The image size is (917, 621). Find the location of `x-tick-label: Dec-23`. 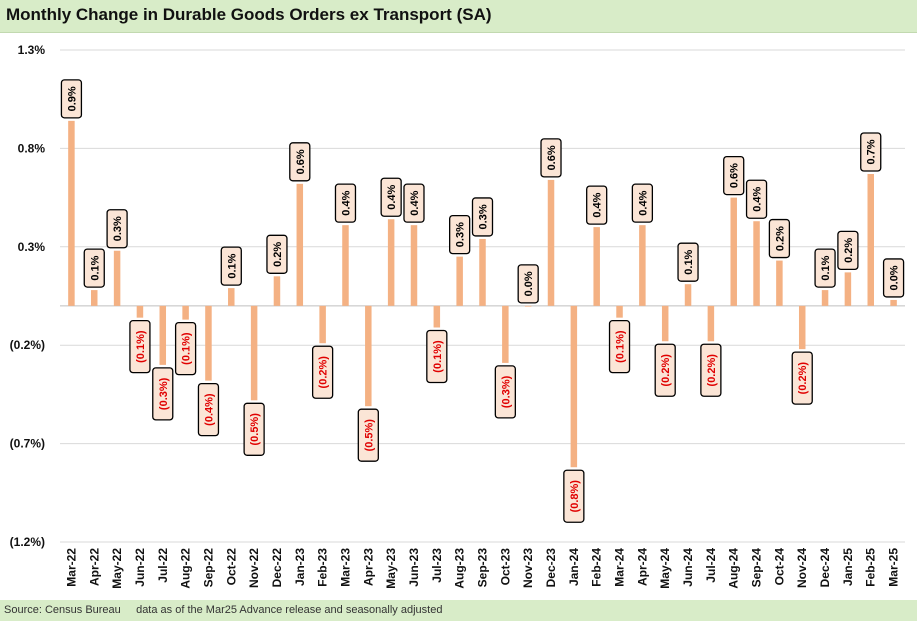

x-tick-label: Dec-23 is located at coordinates (551, 568).